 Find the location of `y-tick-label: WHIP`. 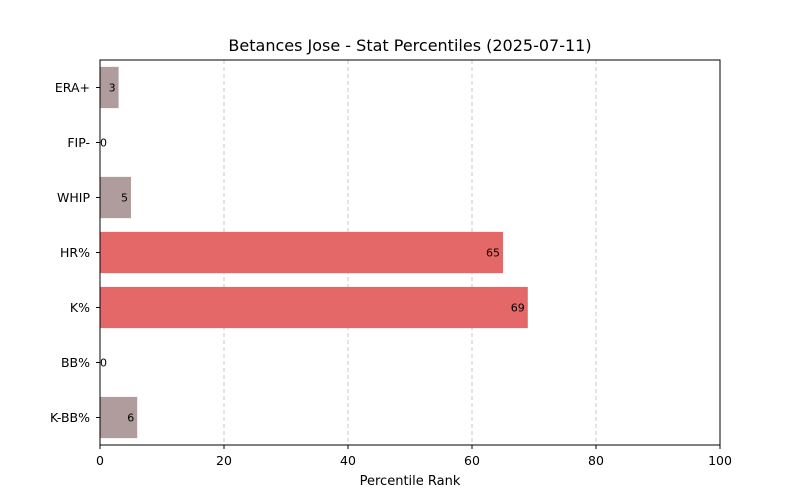

y-tick-label: WHIP is located at coordinates (73, 197).